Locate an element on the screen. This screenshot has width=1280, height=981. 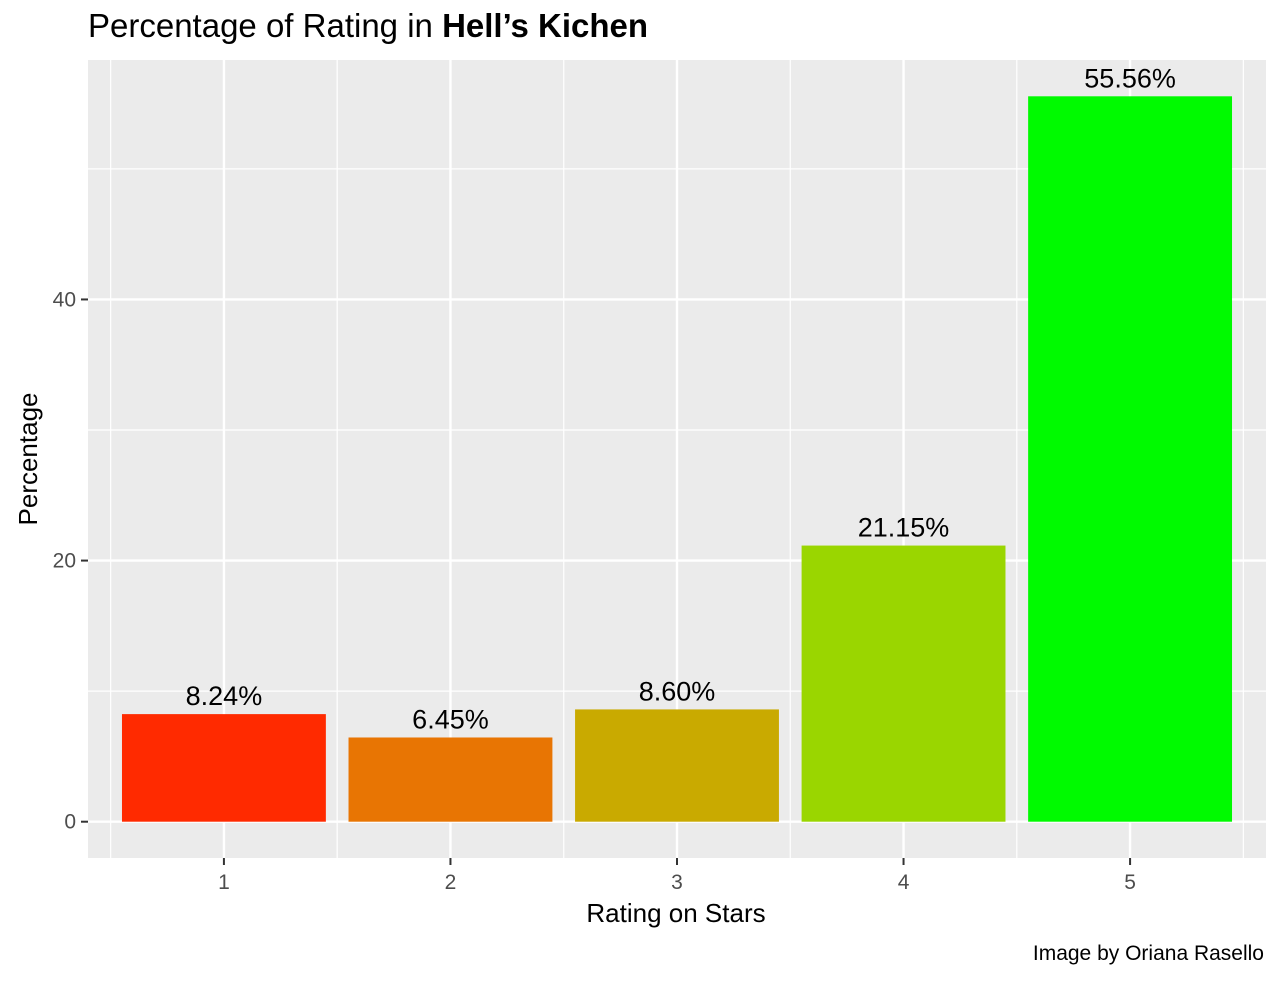
chart-title-emphasis: Hell’s Kichen is located at coordinates (545, 25).